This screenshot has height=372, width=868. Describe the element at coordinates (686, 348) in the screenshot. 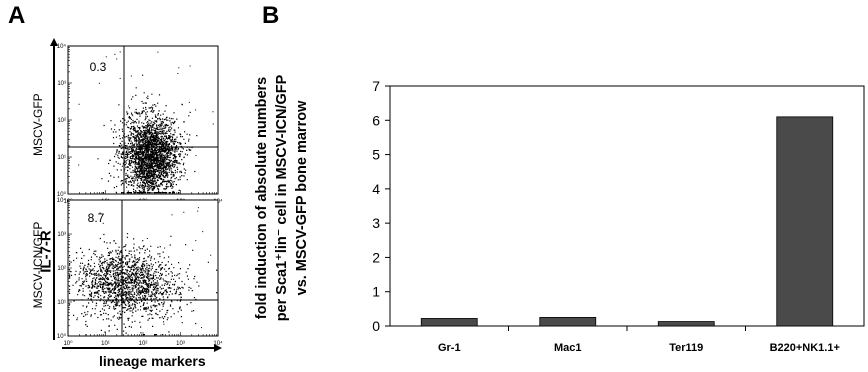

I see `x-tick-label: Ter119` at that location.